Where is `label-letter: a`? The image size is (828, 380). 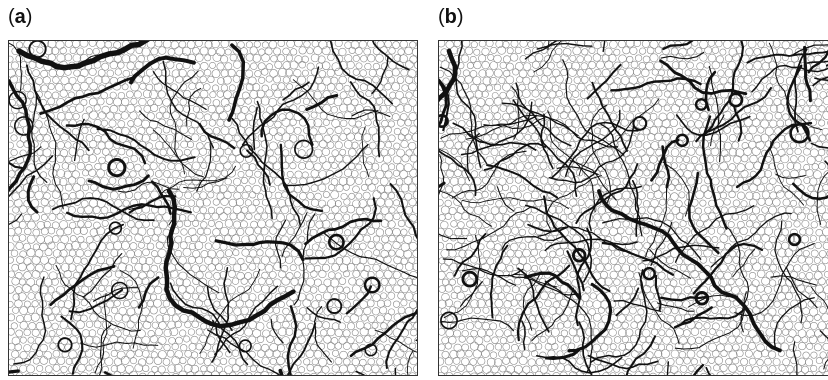
label-letter: a is located at coordinates (20, 17).